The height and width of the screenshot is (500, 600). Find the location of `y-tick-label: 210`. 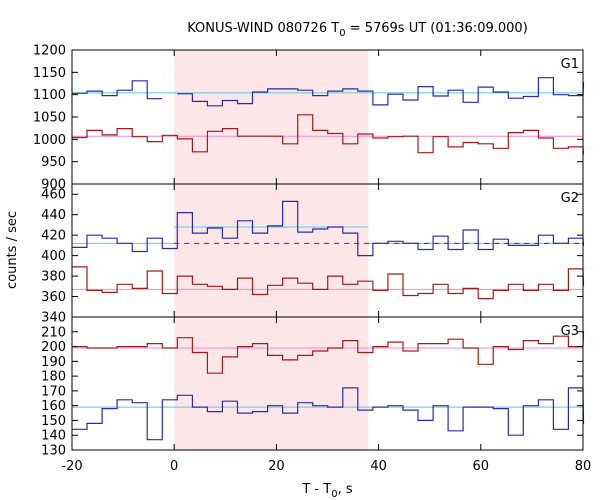

y-tick-label: 210 is located at coordinates (53, 332).